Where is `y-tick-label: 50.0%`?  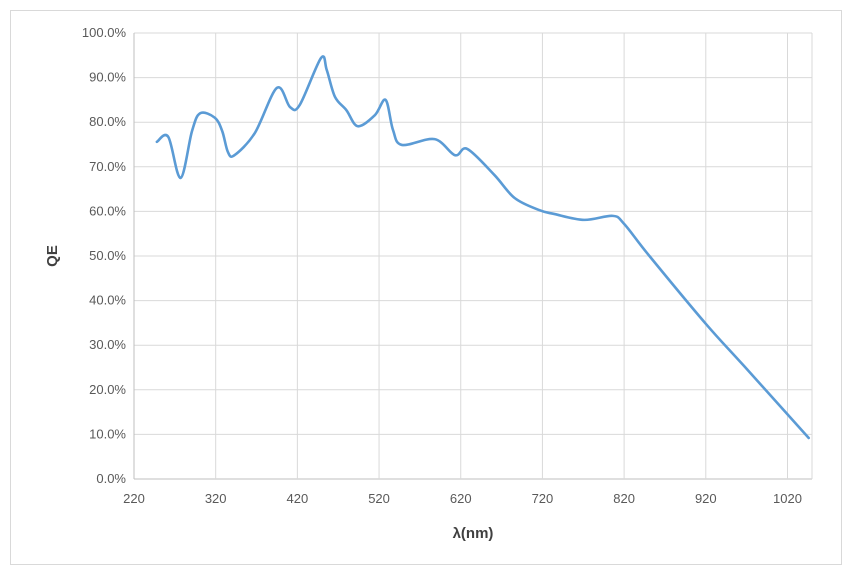
y-tick-label: 50.0% is located at coordinates (107, 255).